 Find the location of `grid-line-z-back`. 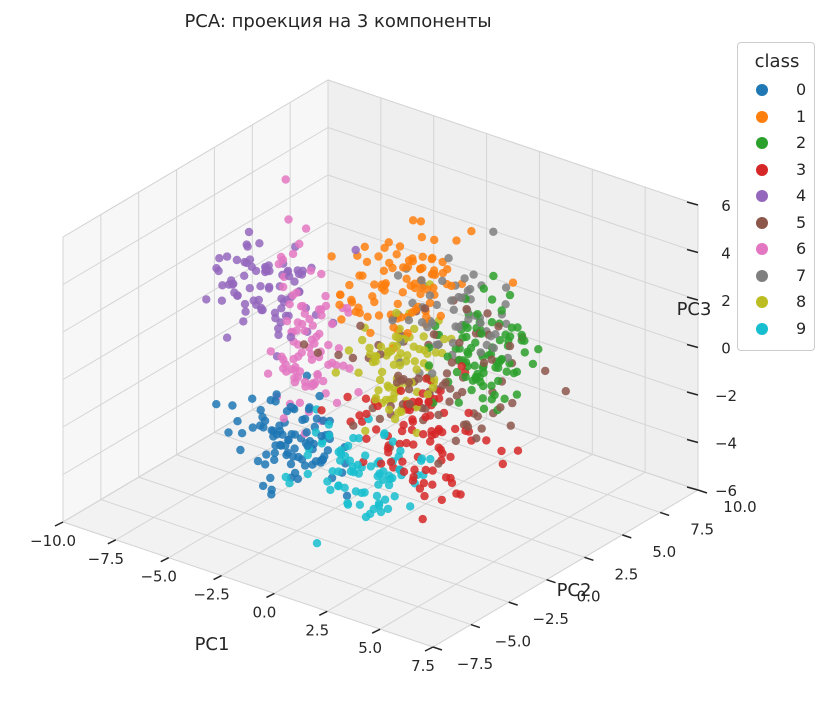

grid-line-z-back is located at coordinates (513, 332).